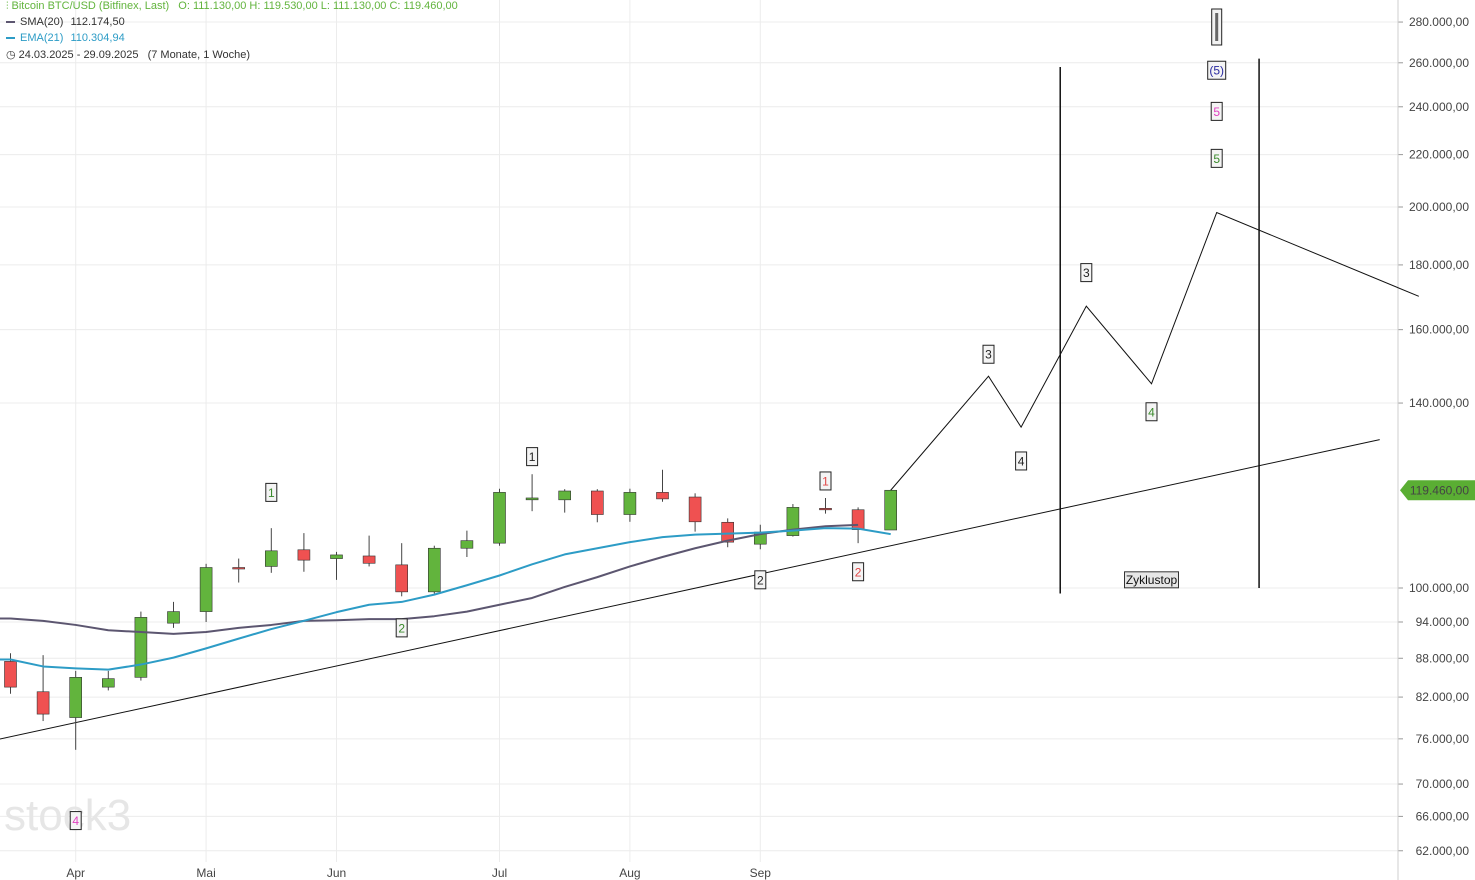  What do you see at coordinates (42, 38) in the screenshot?
I see `ema-label: EMA(21)` at bounding box center [42, 38].